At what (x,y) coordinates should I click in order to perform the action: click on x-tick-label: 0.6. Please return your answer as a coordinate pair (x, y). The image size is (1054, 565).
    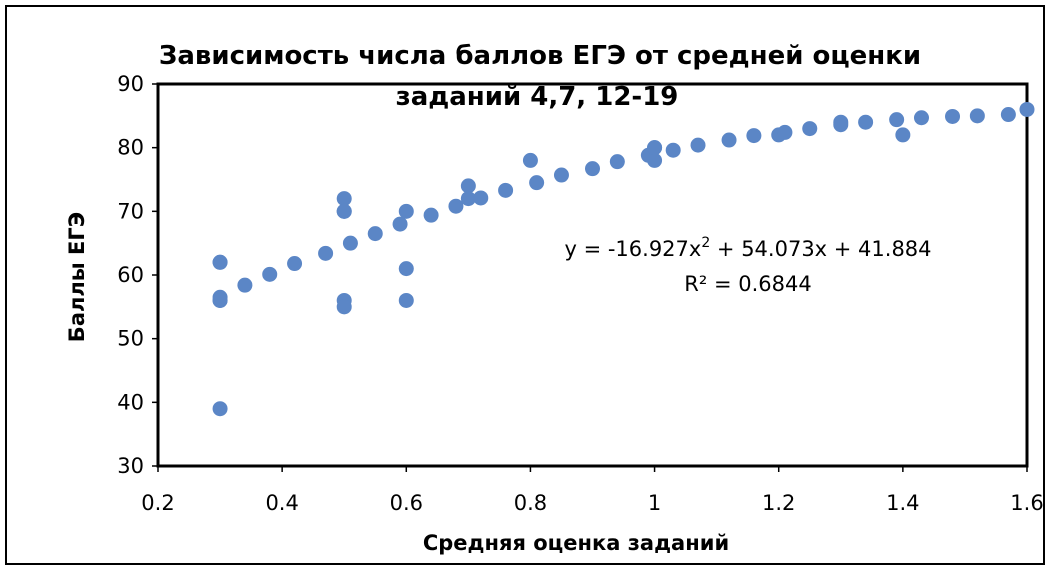
    Looking at the image, I should click on (406, 503).